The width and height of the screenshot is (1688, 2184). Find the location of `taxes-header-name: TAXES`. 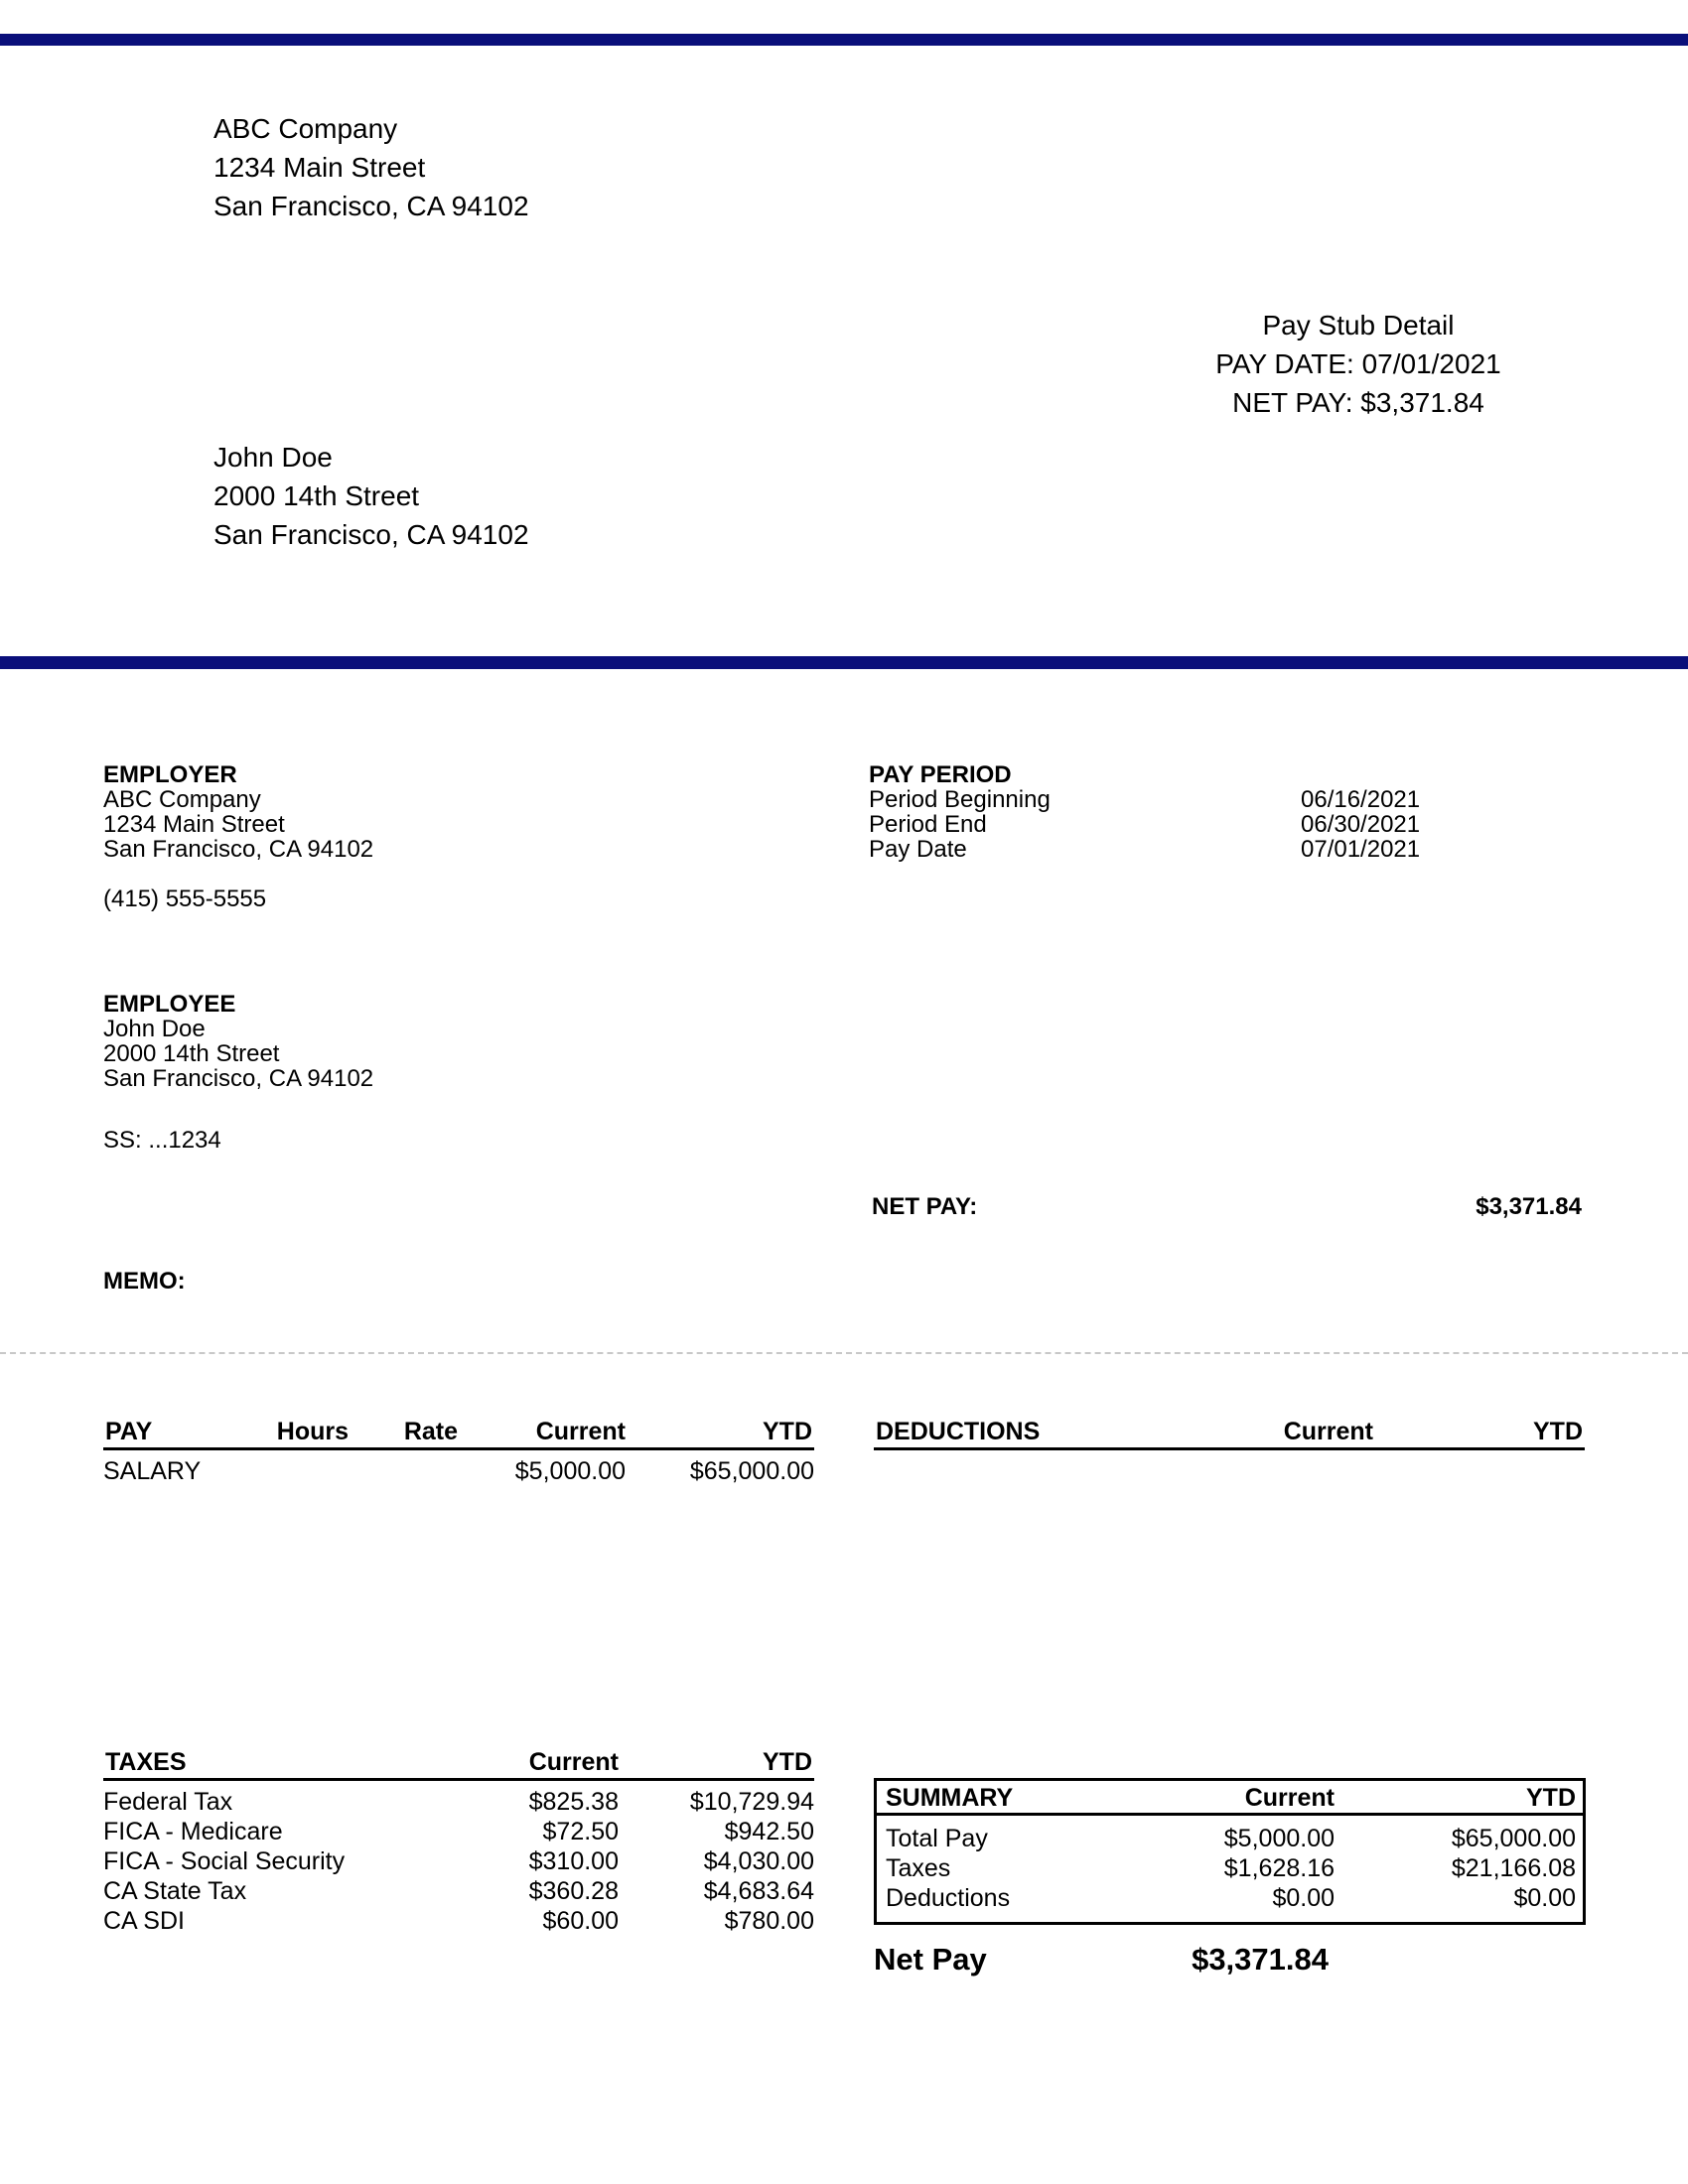

taxes-header-name: TAXES is located at coordinates (146, 1762).